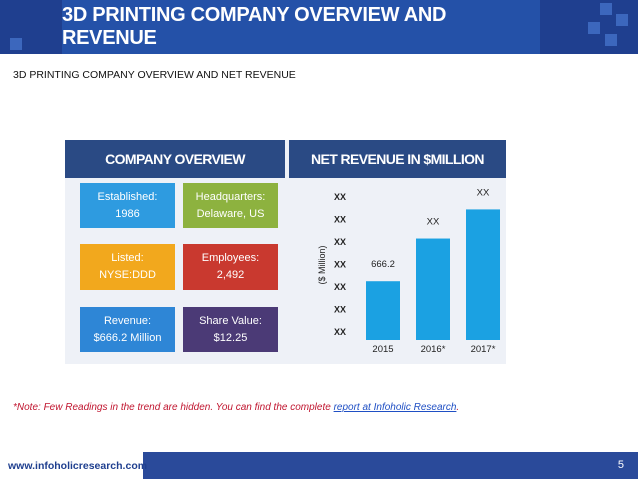 This screenshot has width=638, height=479. Describe the element at coordinates (458, 407) in the screenshot. I see `footnote-end: .` at that location.